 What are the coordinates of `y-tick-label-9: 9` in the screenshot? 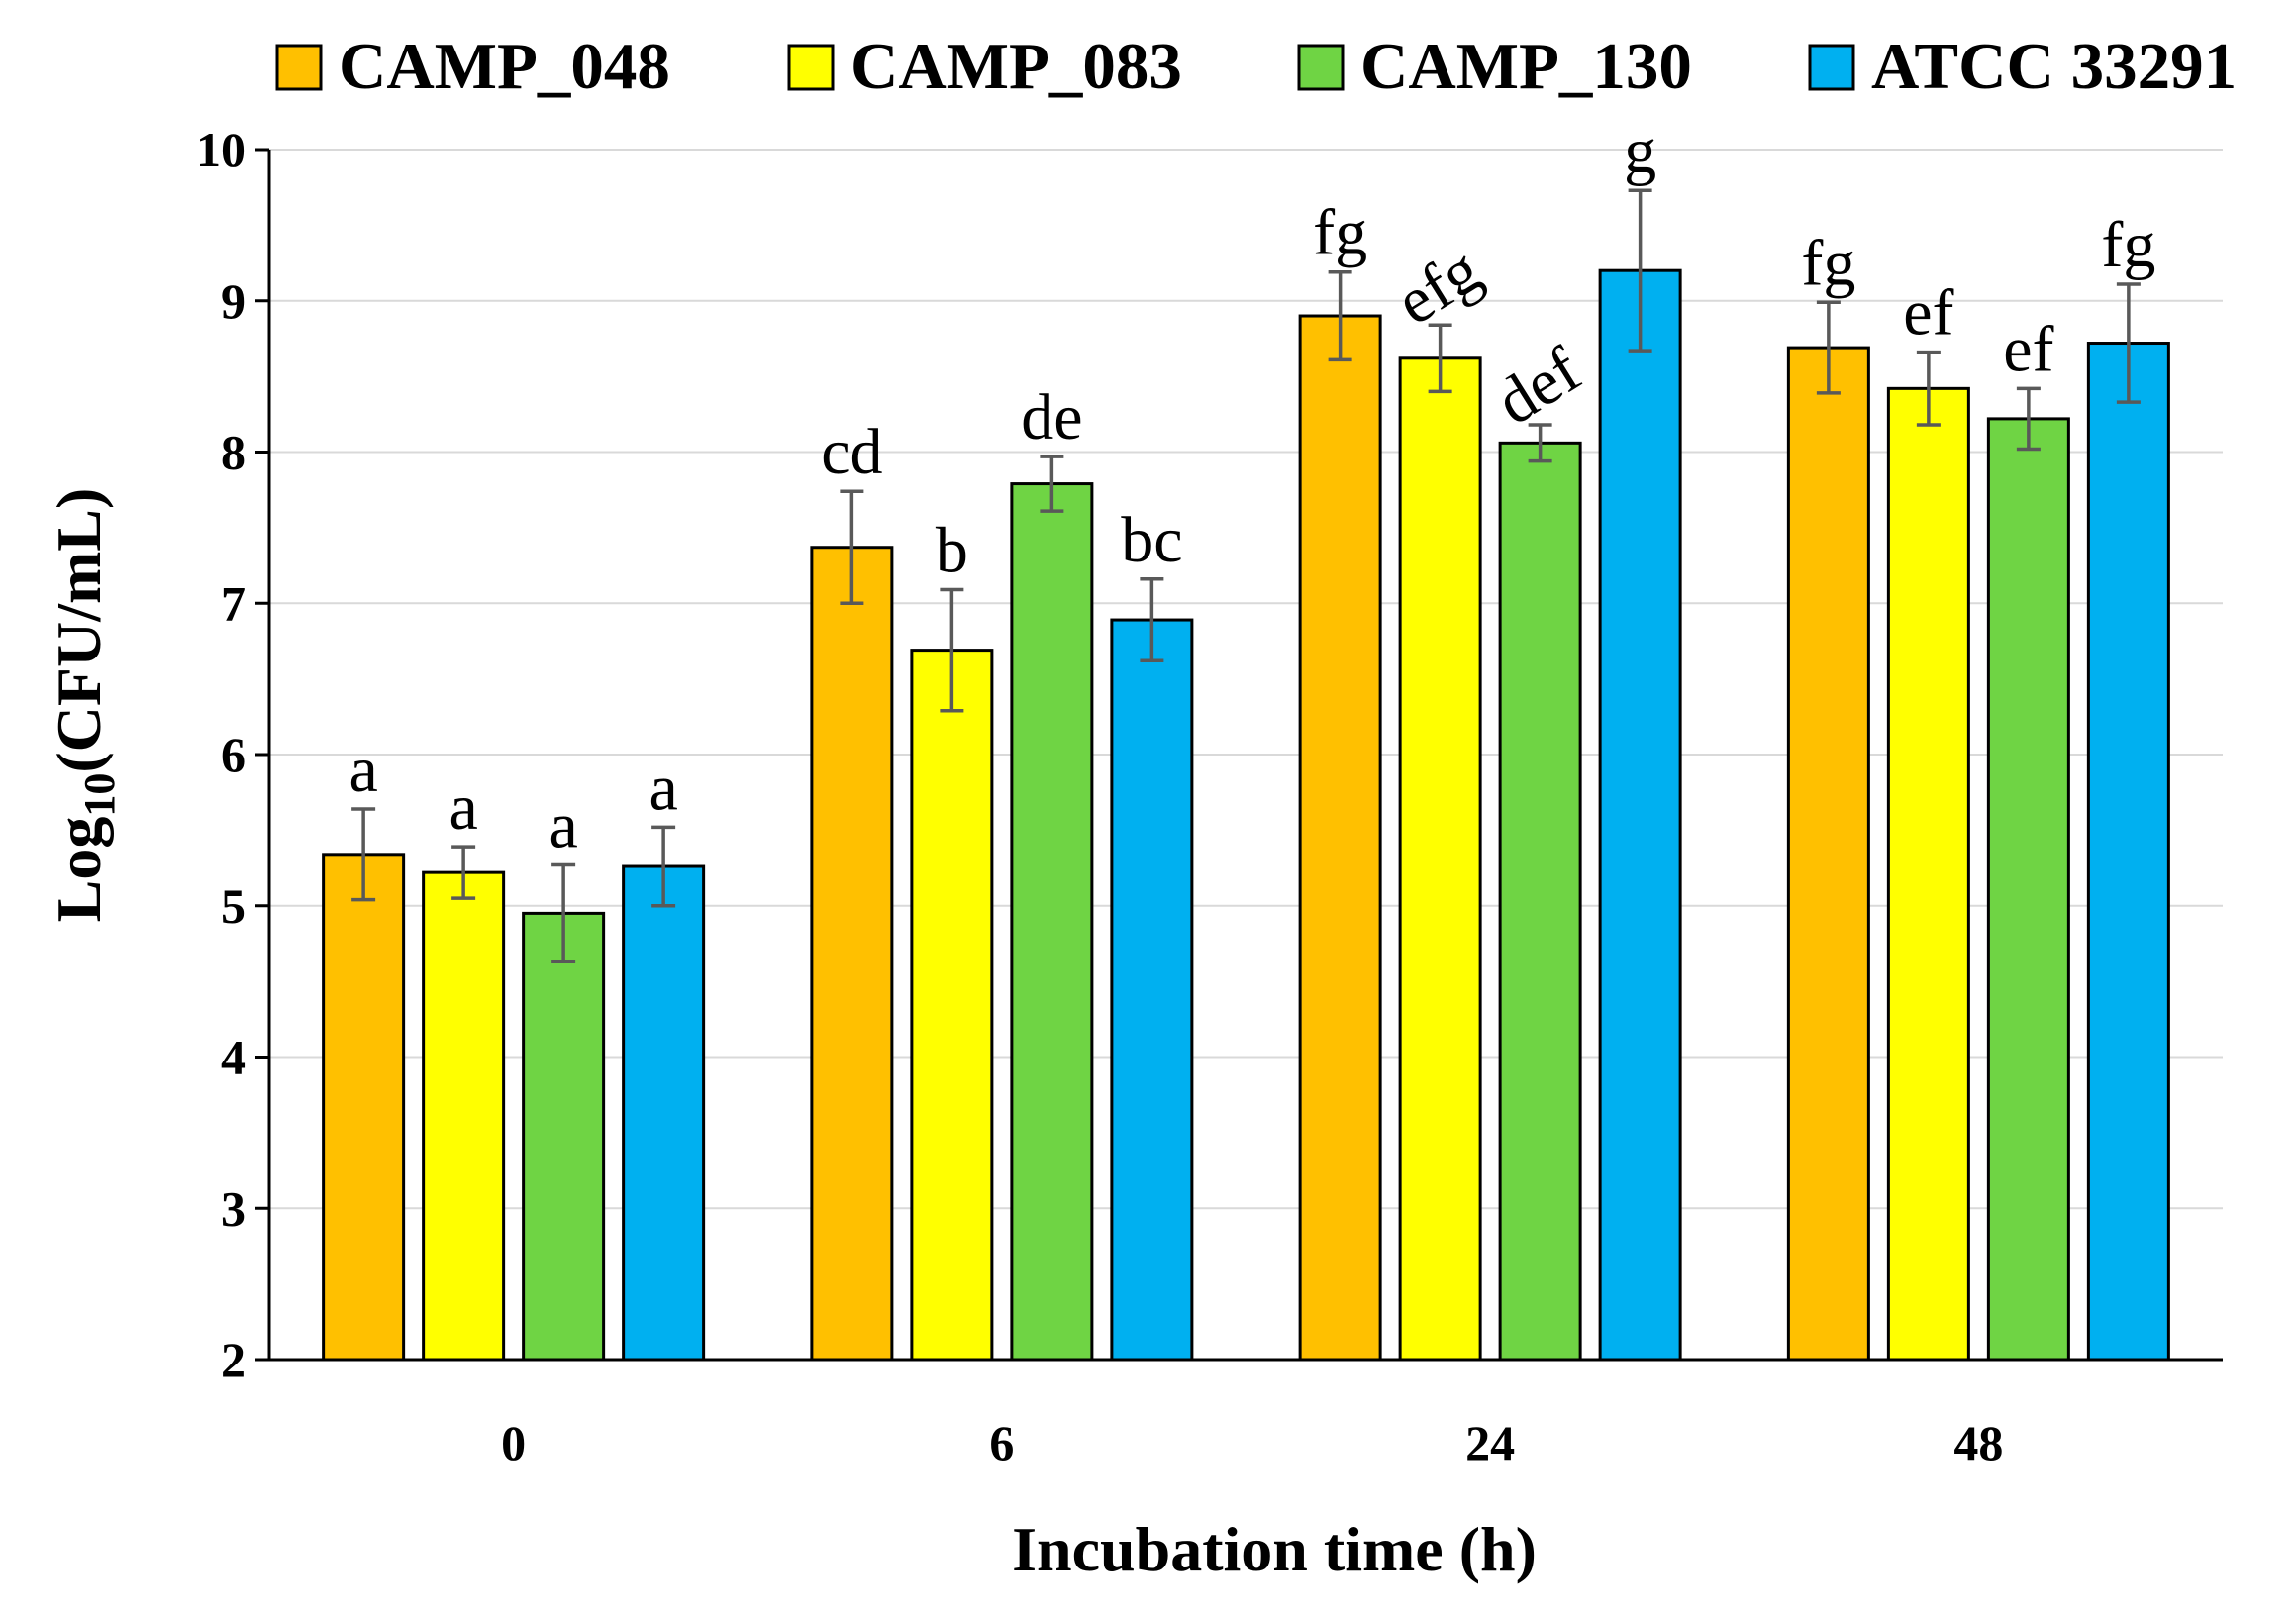 It's located at (233, 301).